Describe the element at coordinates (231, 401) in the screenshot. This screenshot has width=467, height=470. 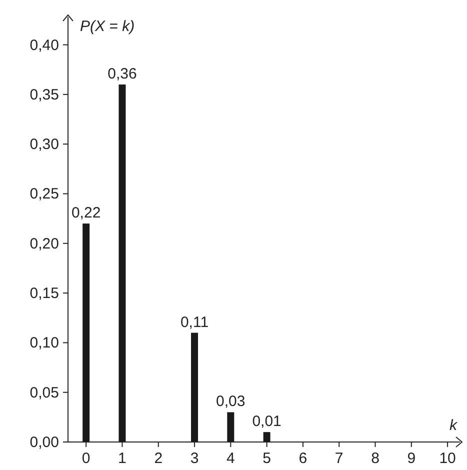
I see `data-label: 0,03` at that location.